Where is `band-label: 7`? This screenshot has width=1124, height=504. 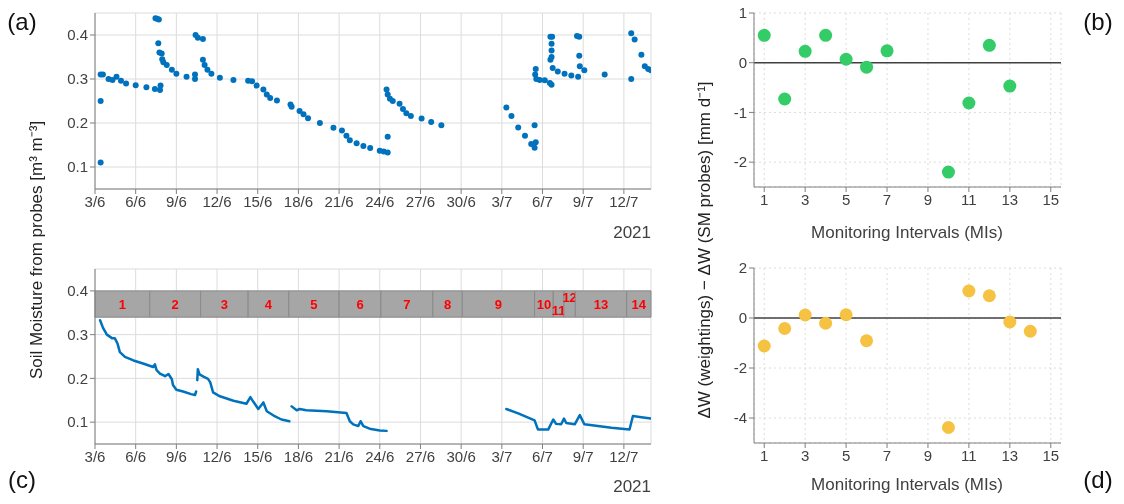 band-label: 7 is located at coordinates (407, 304).